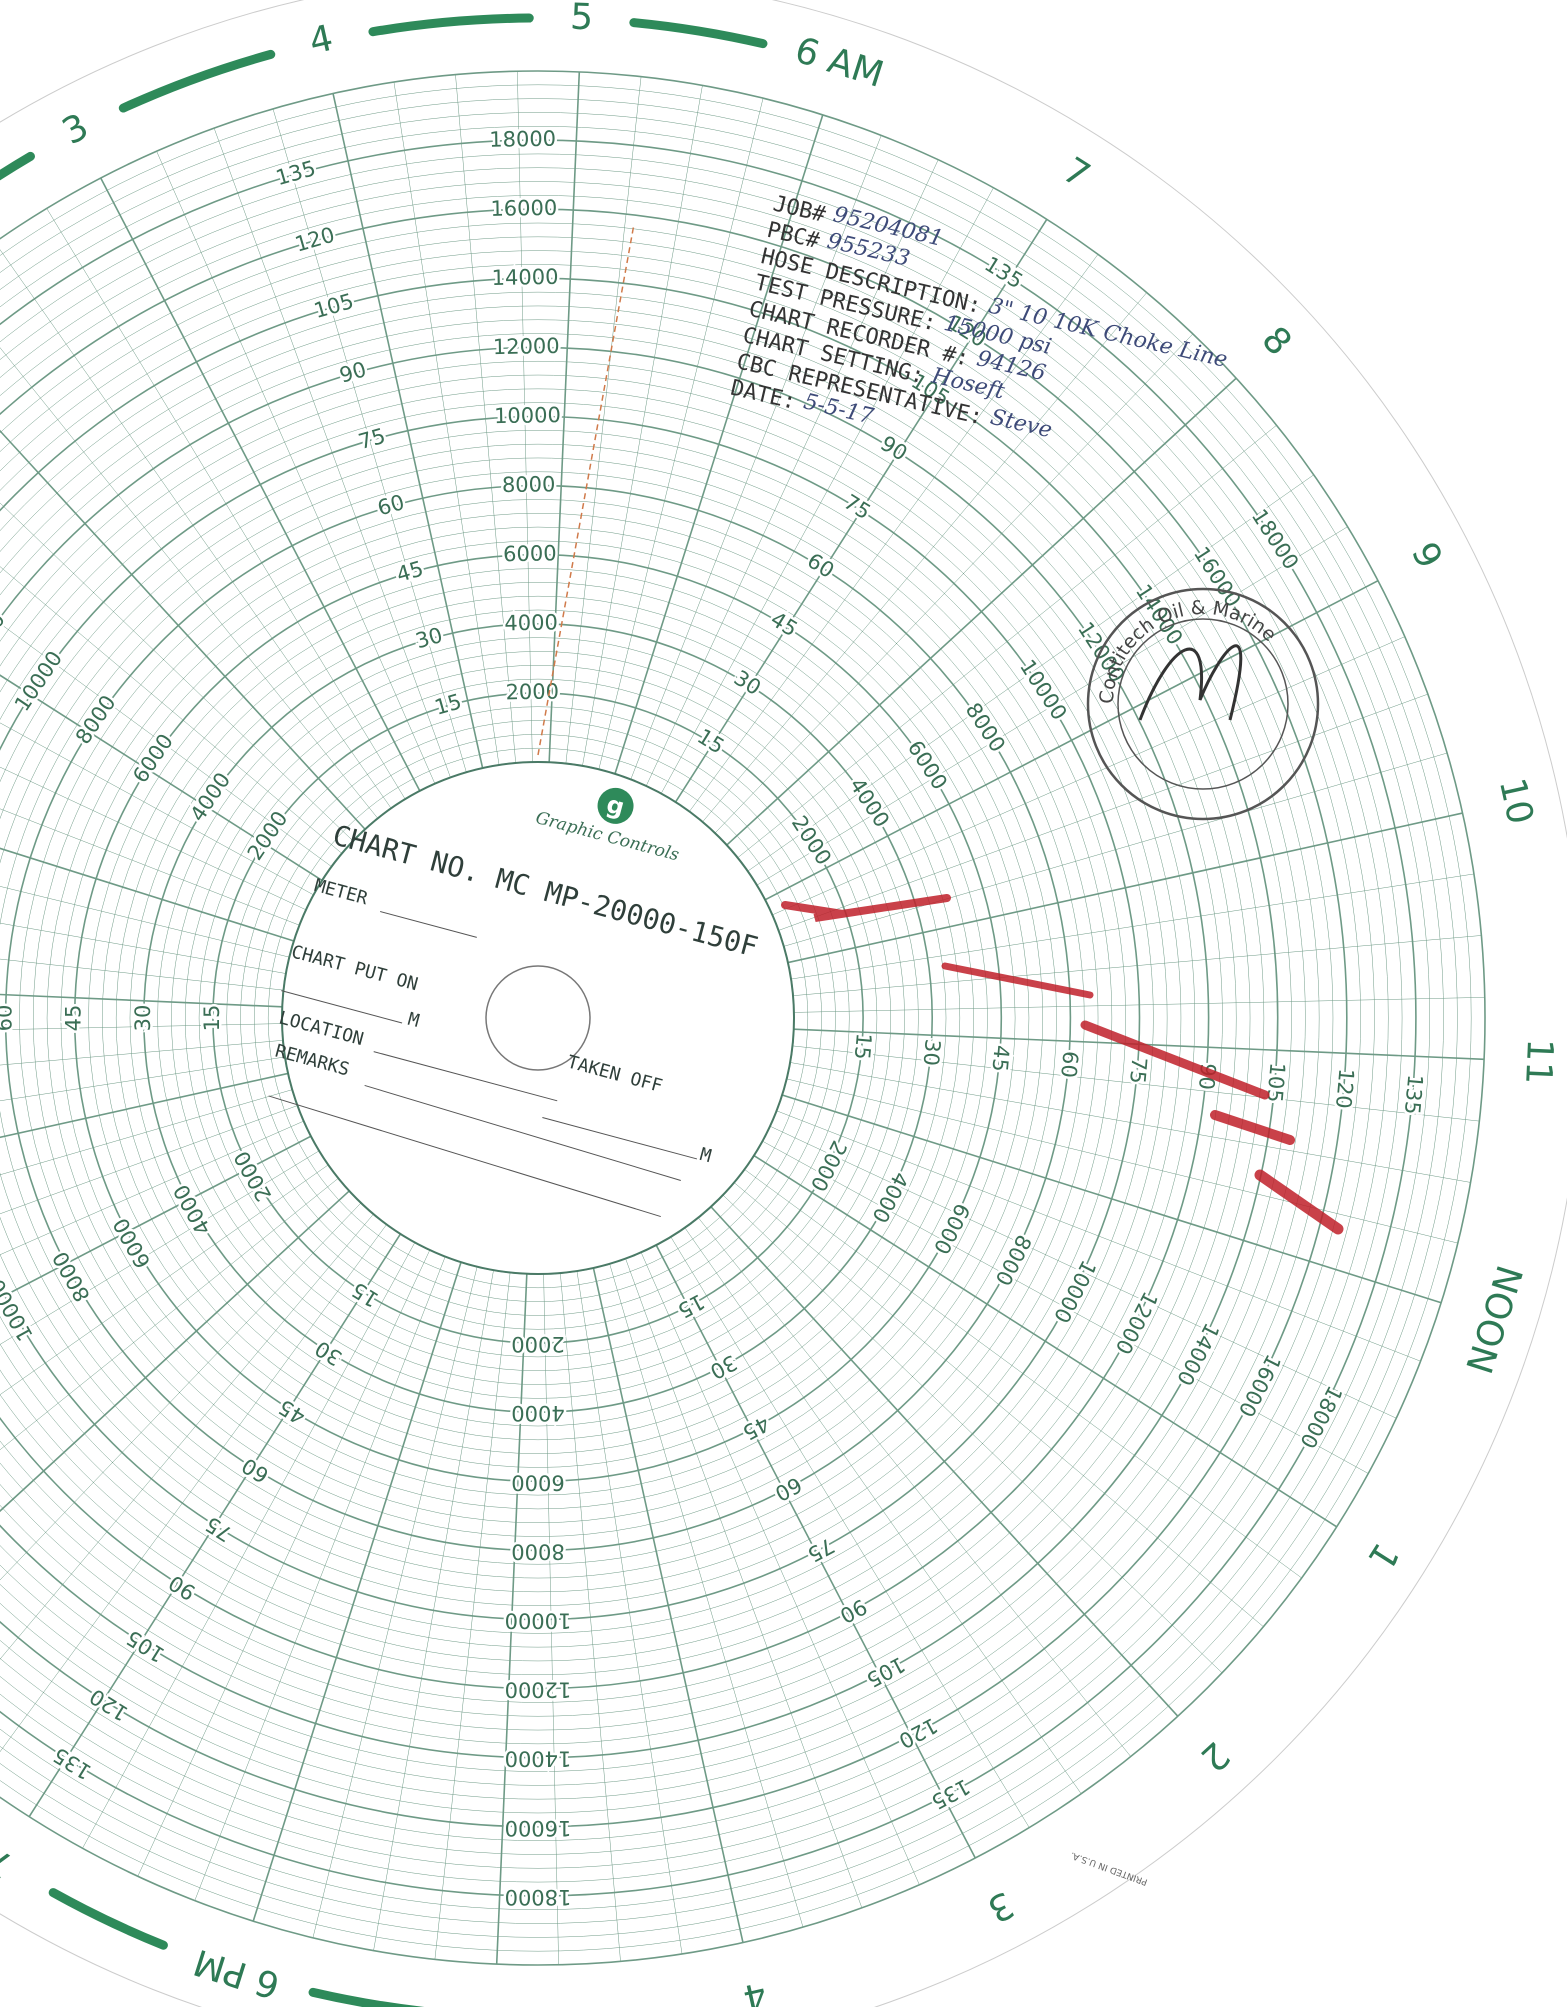 The image size is (1567, 2007). Describe the element at coordinates (839, 63) in the screenshot. I see `hour-label: 6 AM` at that location.